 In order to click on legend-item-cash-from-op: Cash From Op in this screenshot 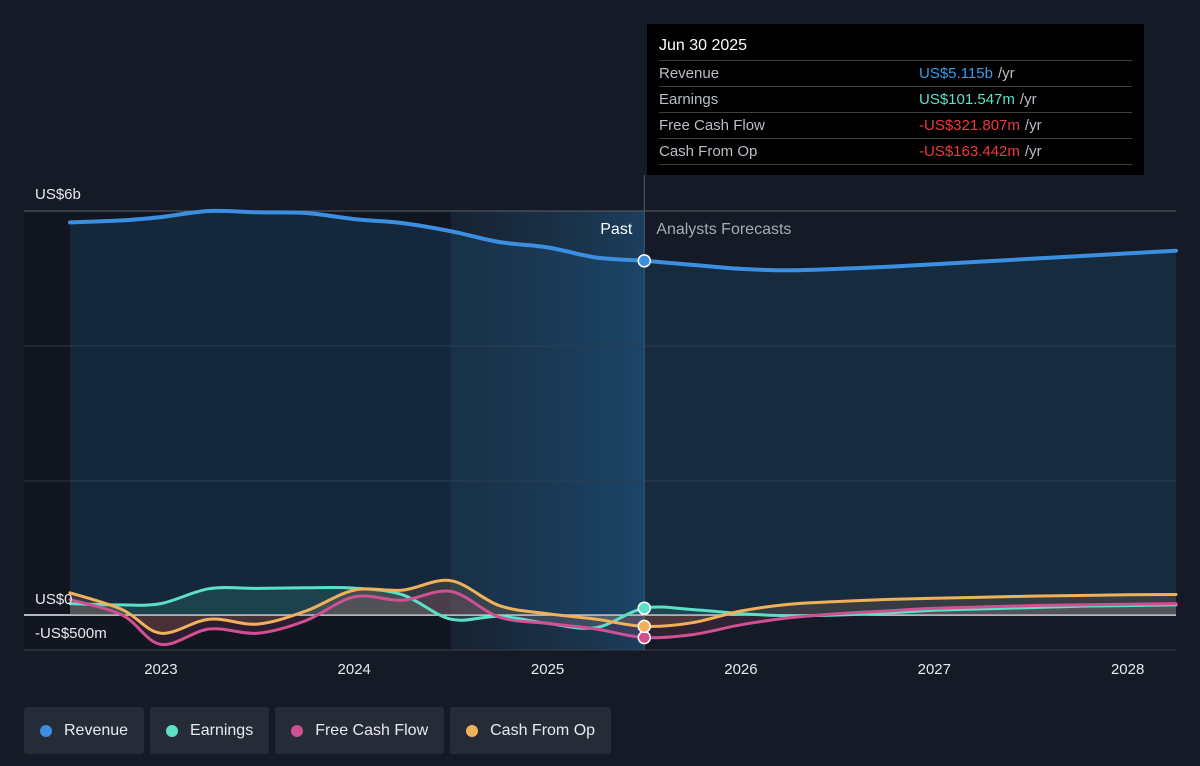, I will do `click(531, 730)`.